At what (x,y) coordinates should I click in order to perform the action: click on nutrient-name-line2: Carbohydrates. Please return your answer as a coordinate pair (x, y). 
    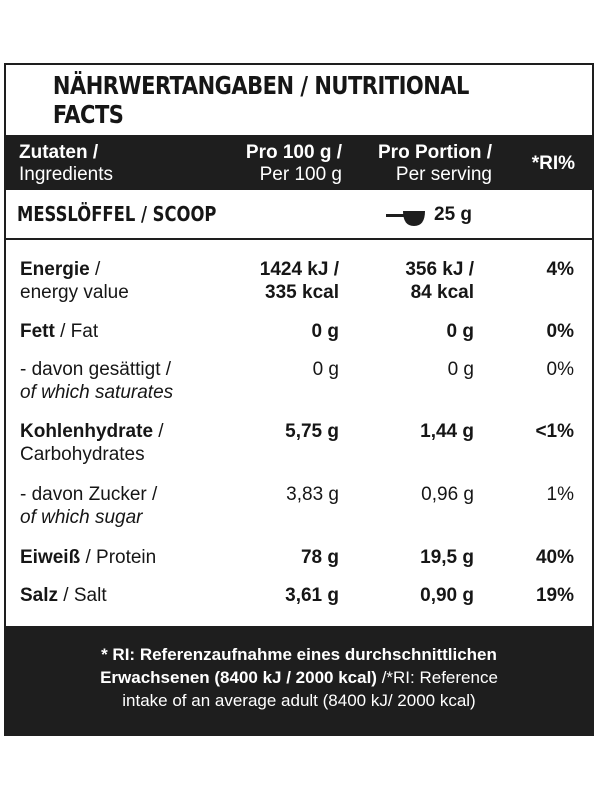
    Looking at the image, I should click on (82, 454).